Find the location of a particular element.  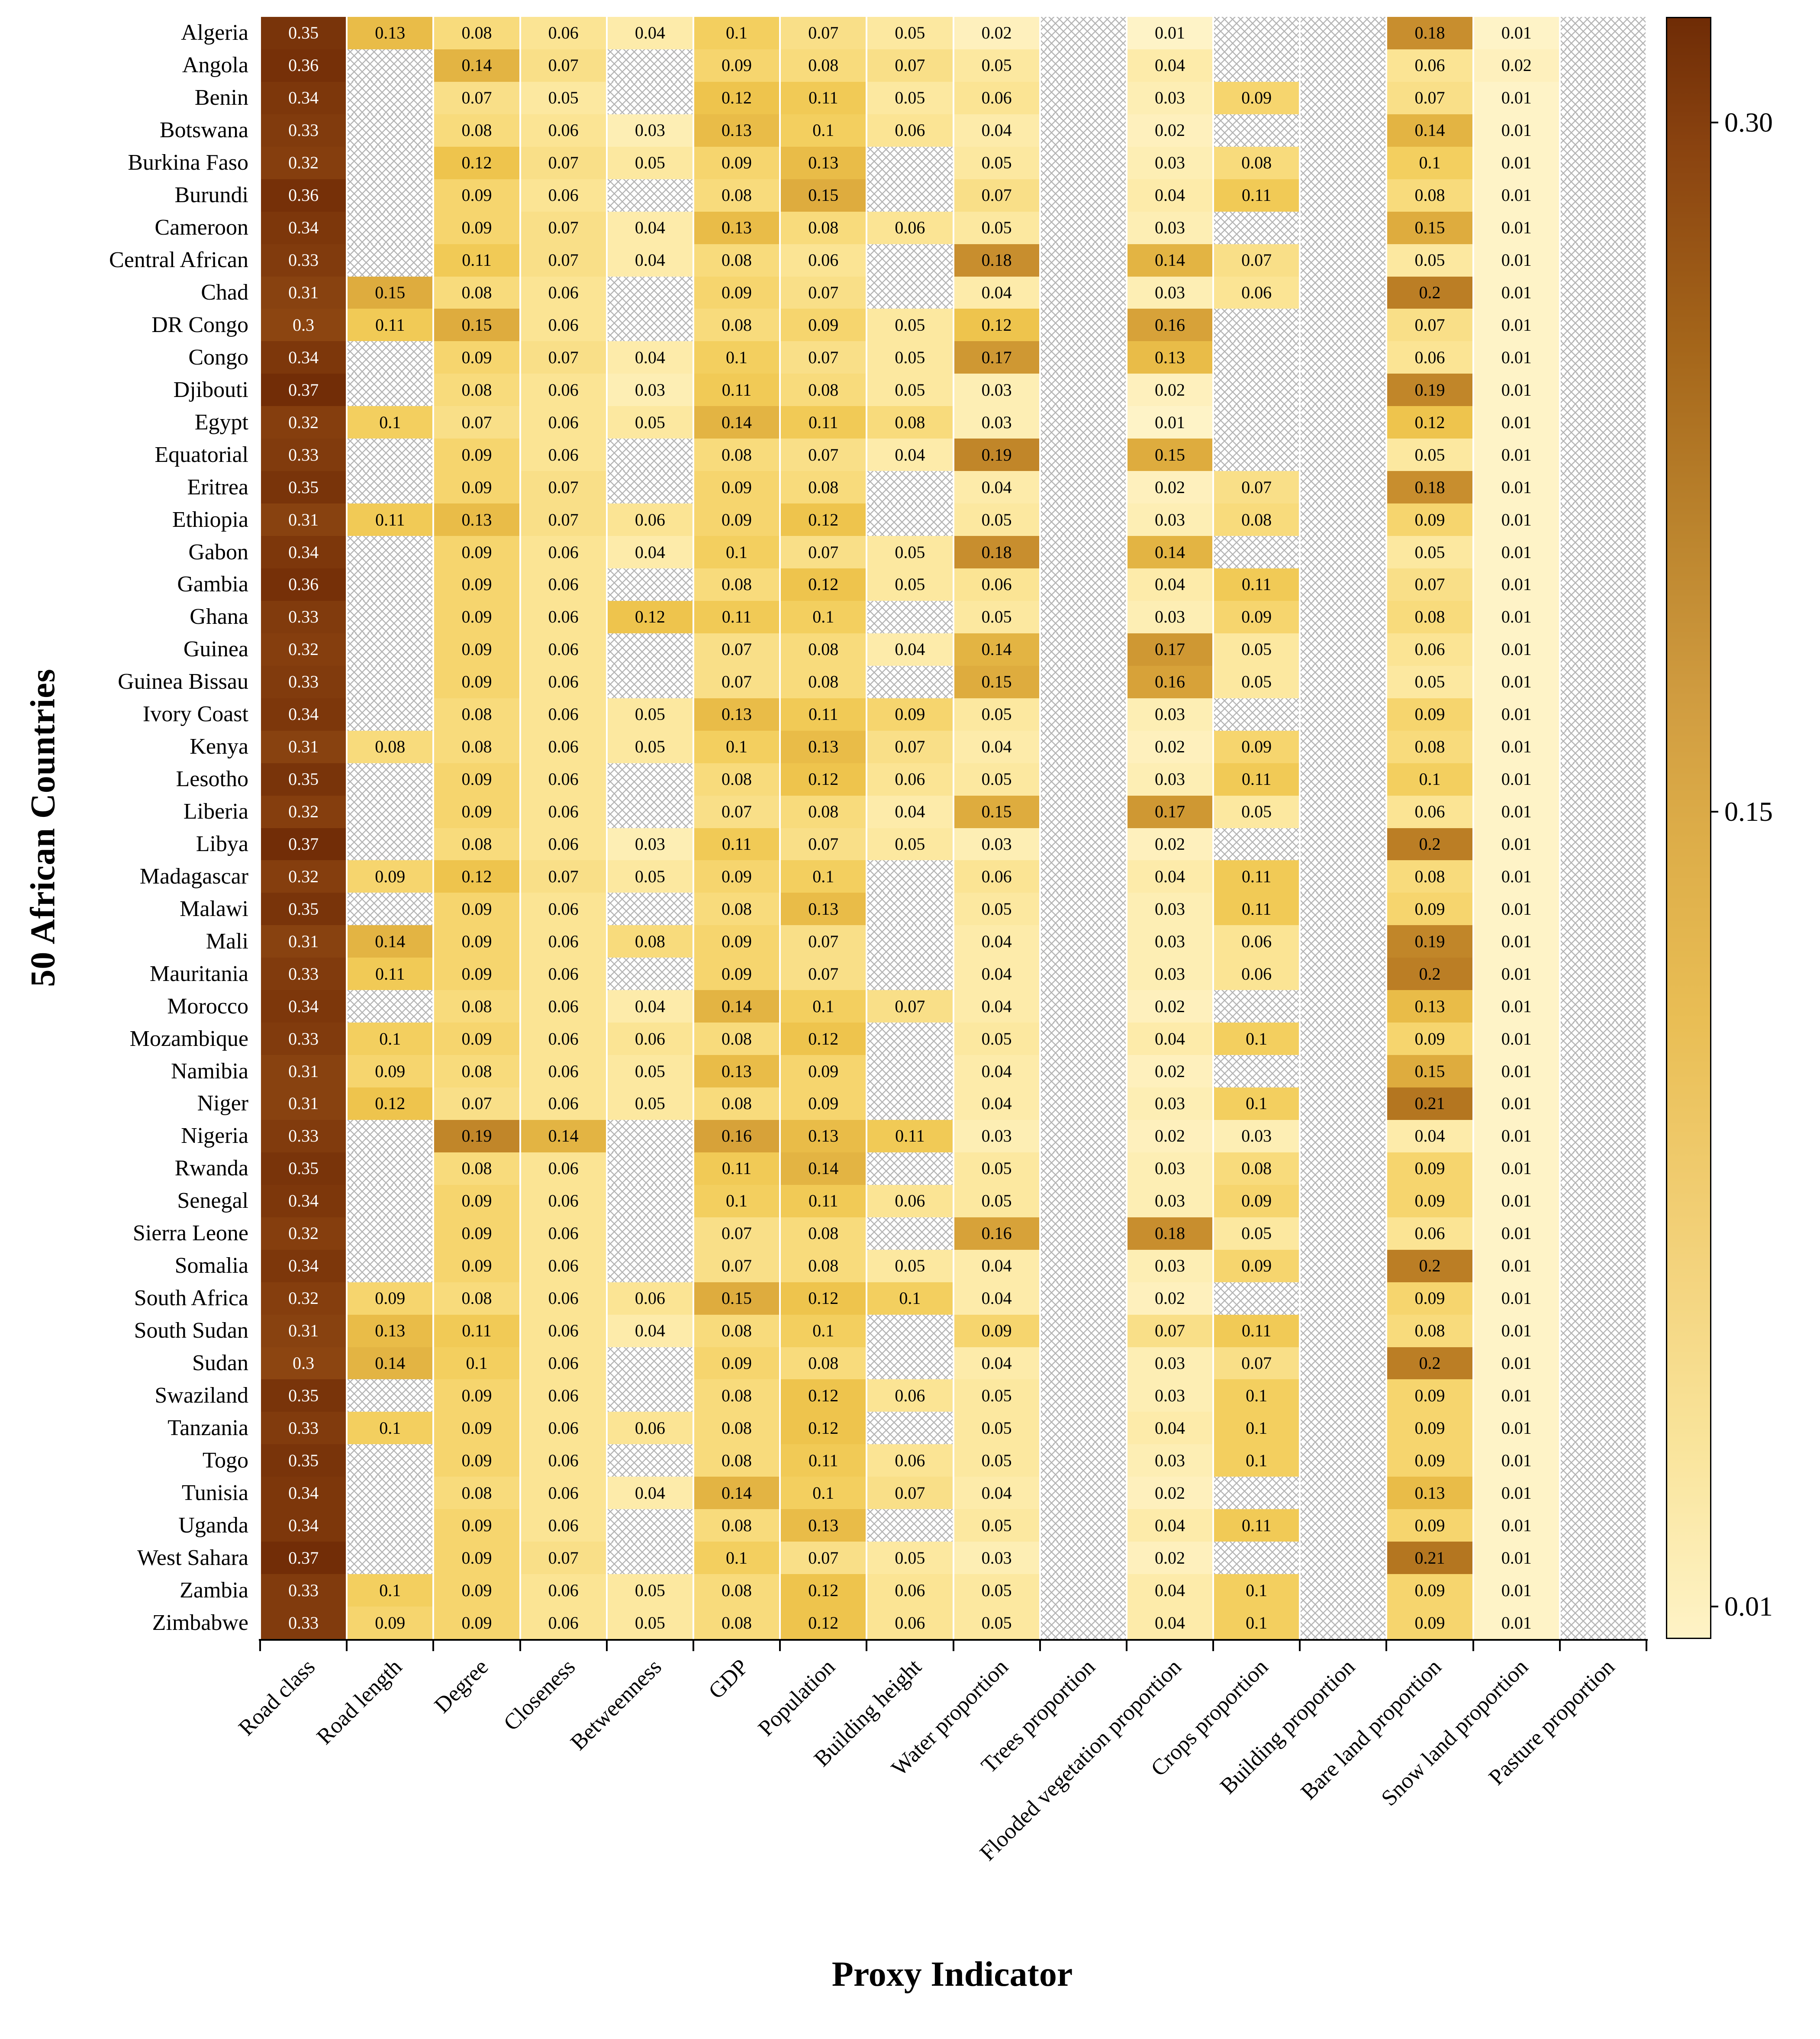

heatmap-cell: 0.02 is located at coordinates (1170, 1493).